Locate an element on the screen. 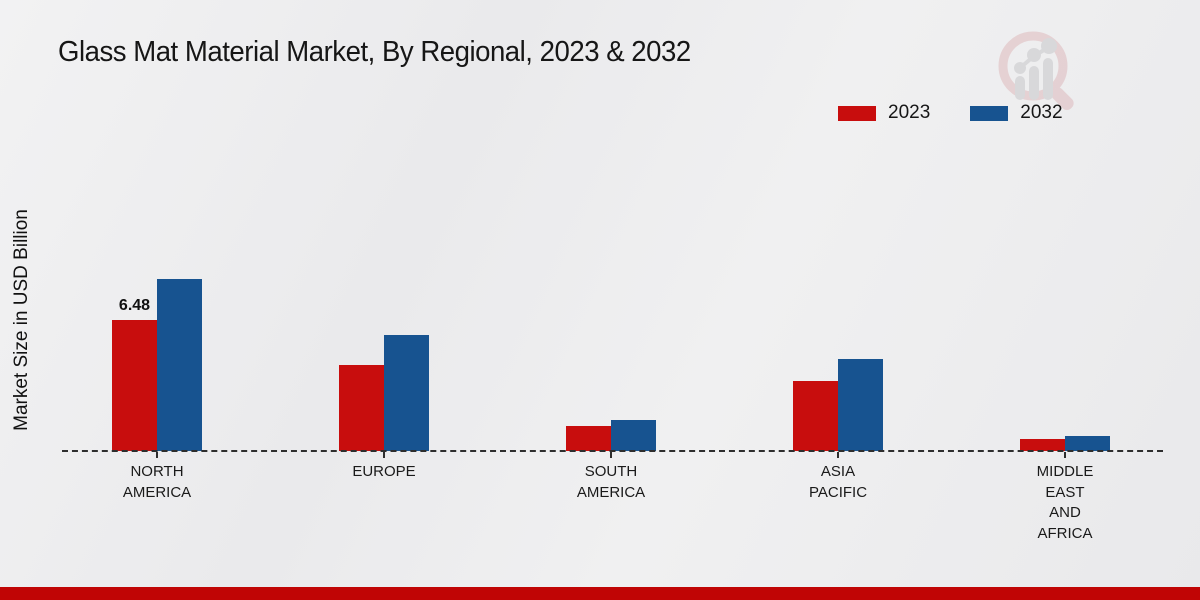 This screenshot has width=1200, height=600. x-axis-tick-south-america is located at coordinates (611, 455).